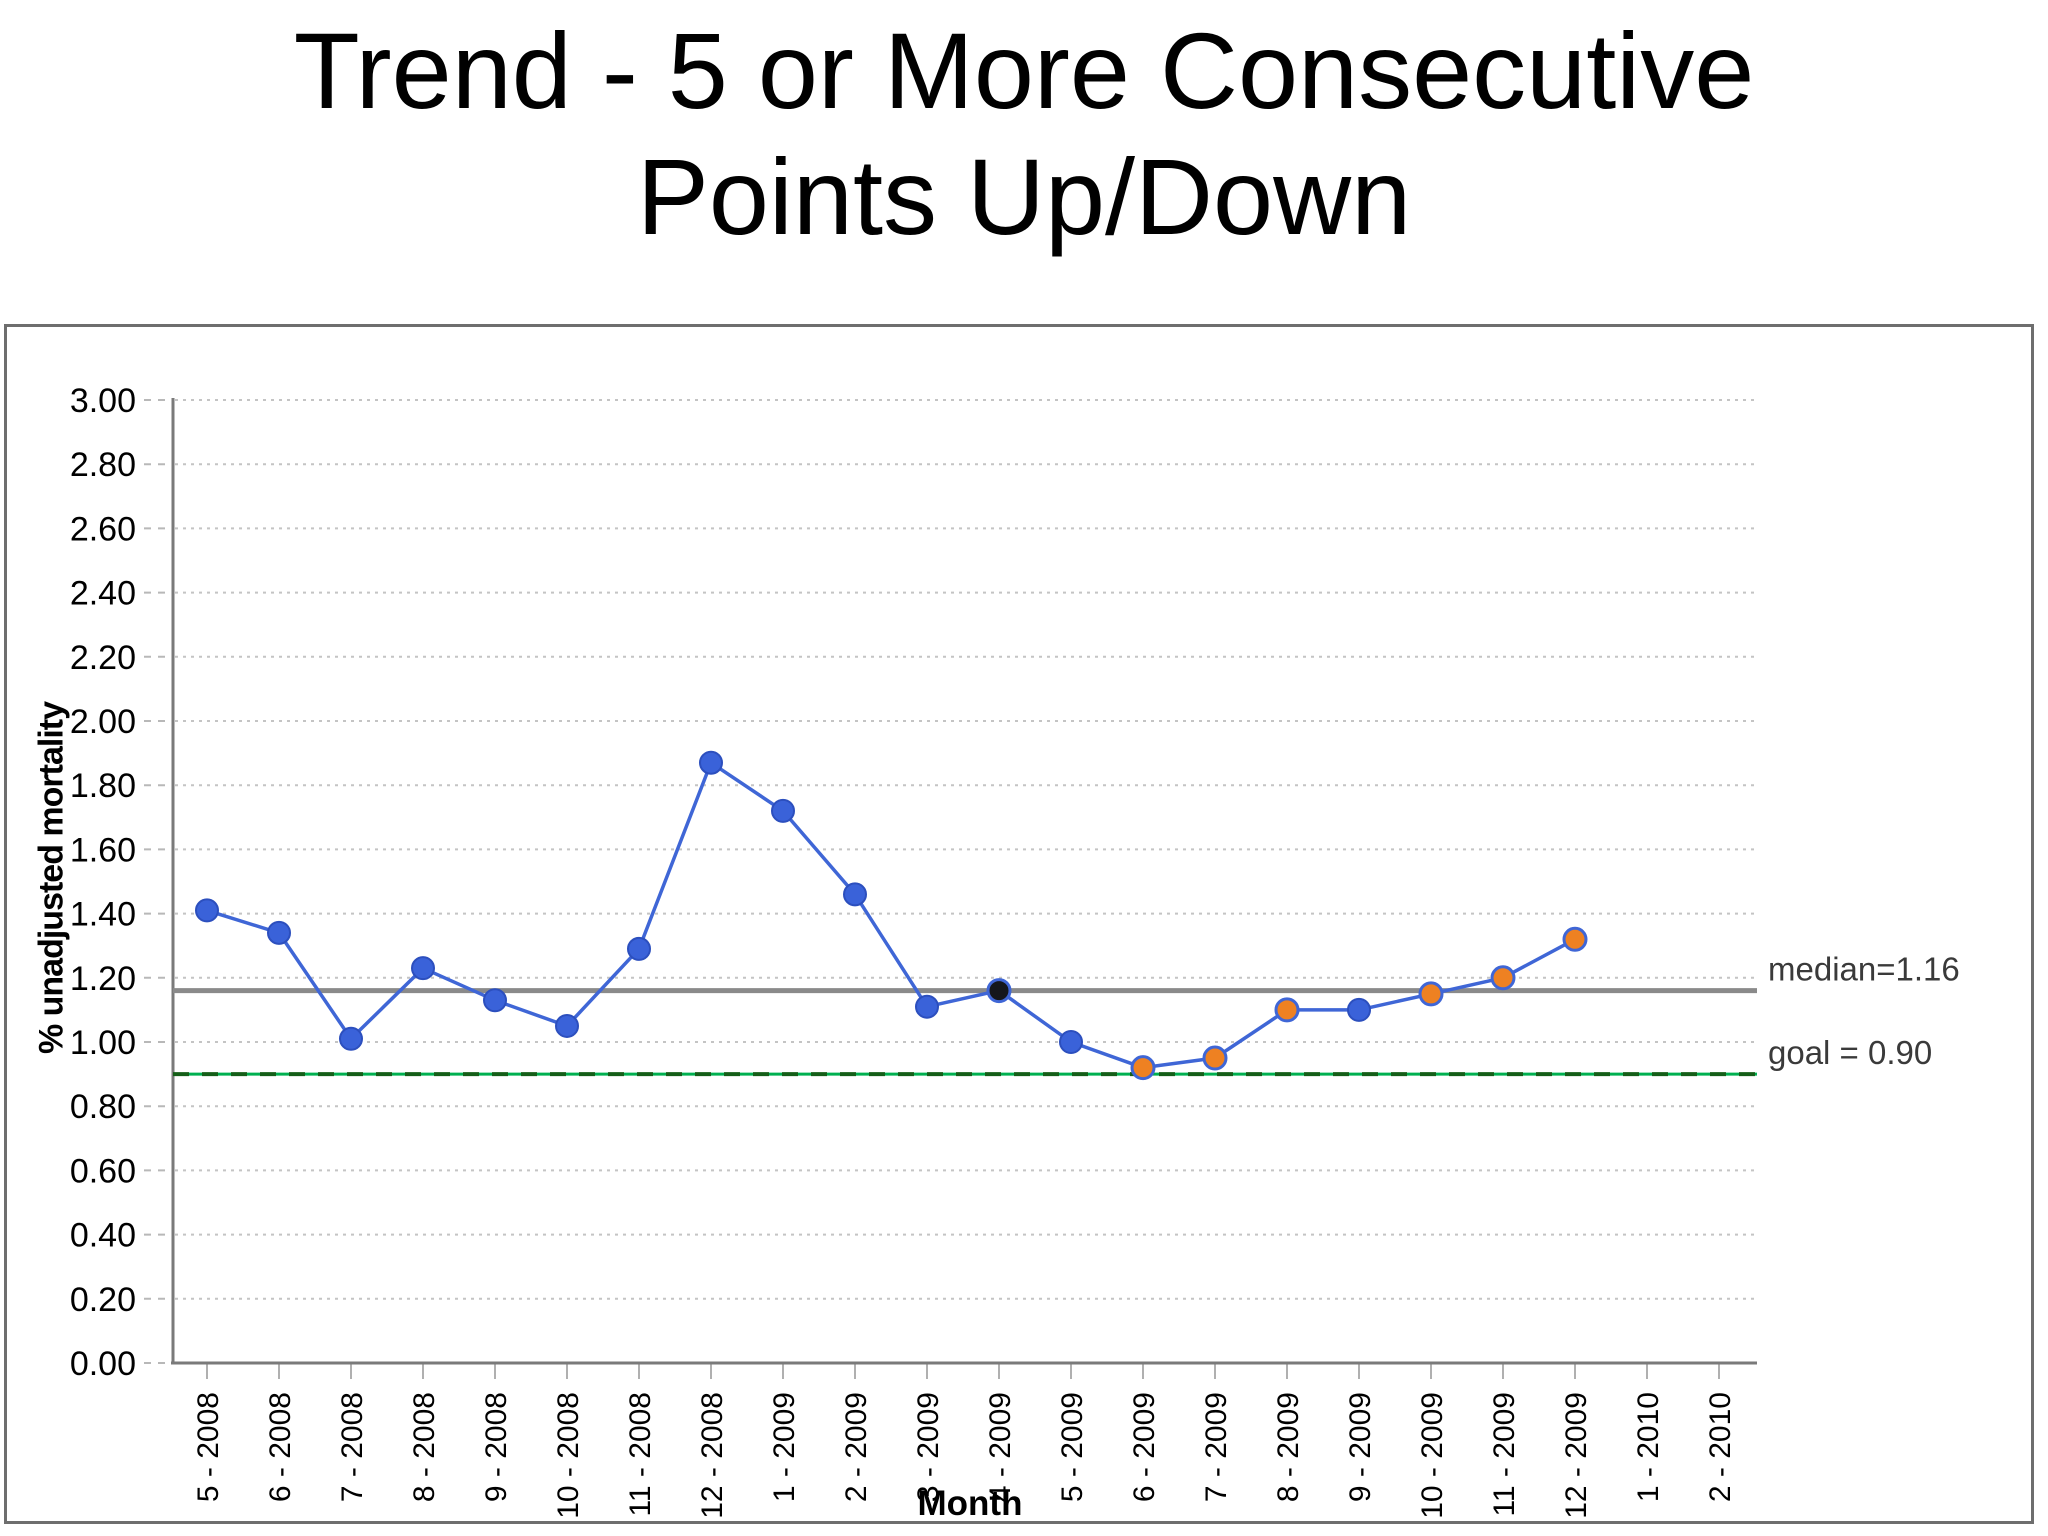  What do you see at coordinates (496, 1447) in the screenshot?
I see `x-tick-label: 9 - 2008` at bounding box center [496, 1447].